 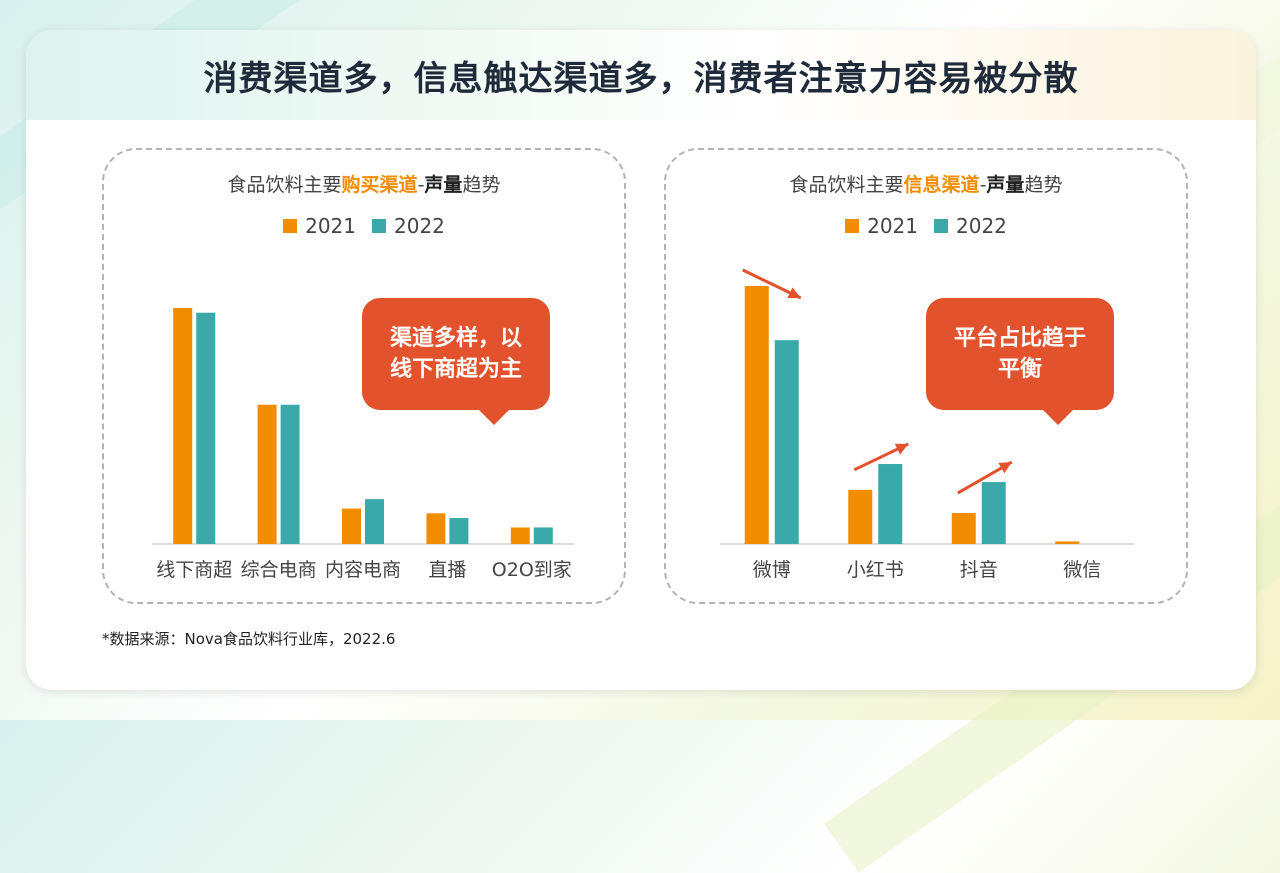 What do you see at coordinates (351, 526) in the screenshot?
I see `bar-2021-内容电商` at bounding box center [351, 526].